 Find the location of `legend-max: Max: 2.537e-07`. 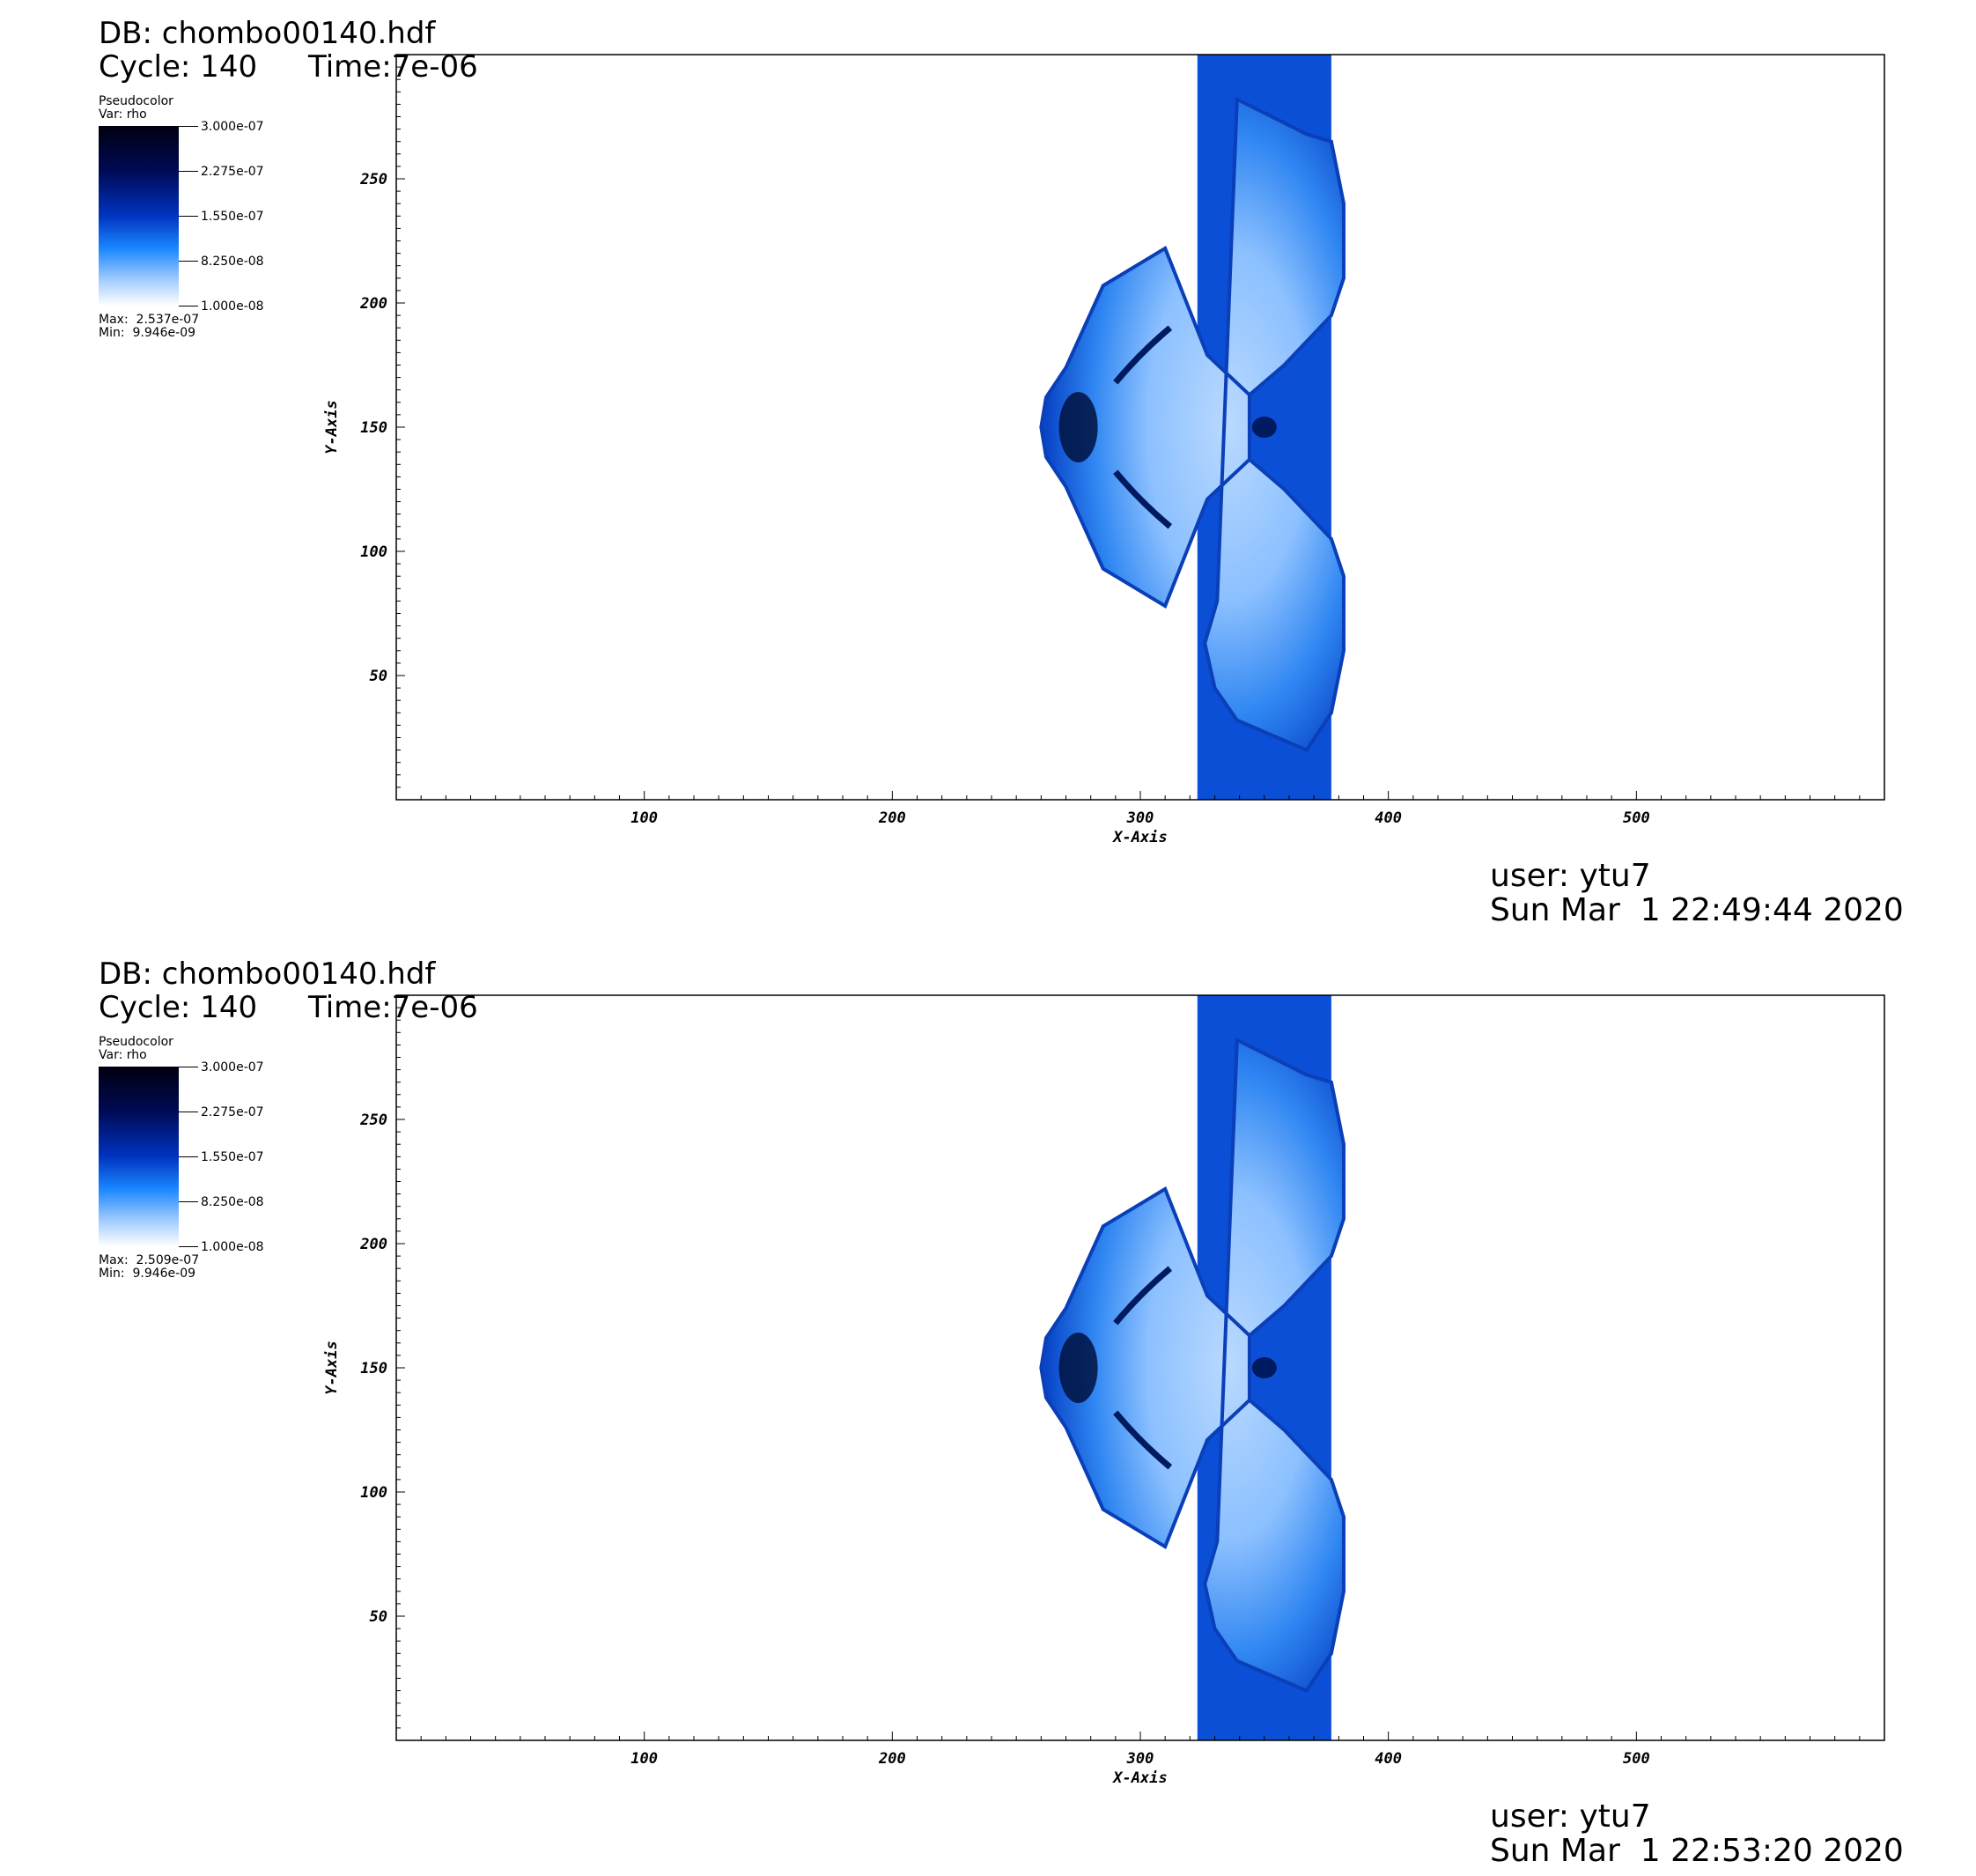

legend-max: Max: 2.537e-07 is located at coordinates (149, 320).